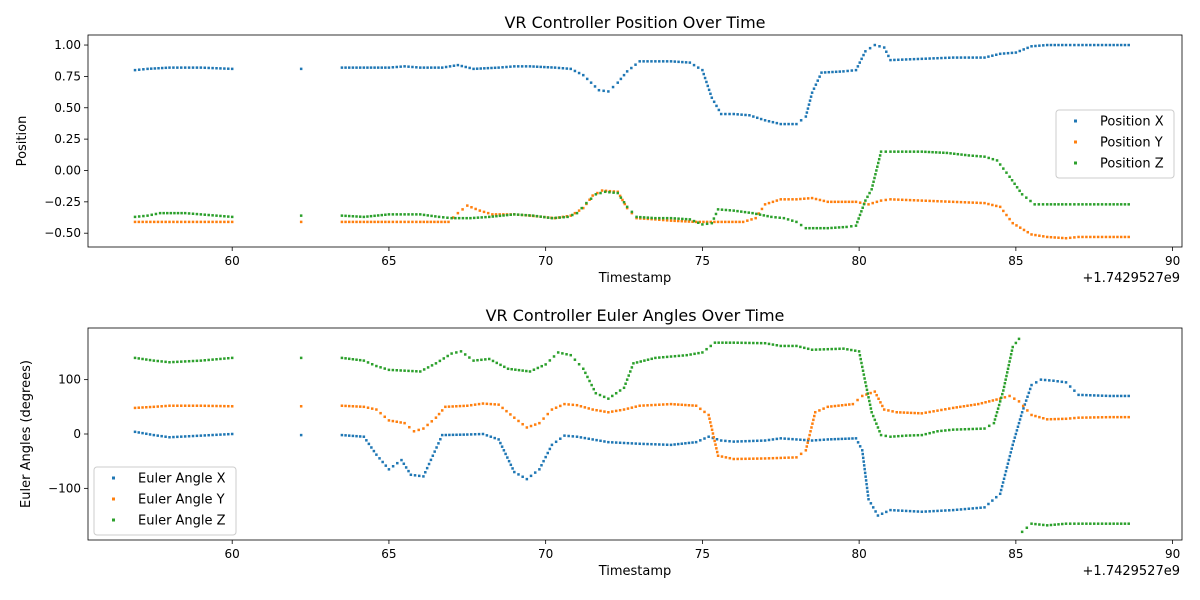 The image size is (1200, 600). Describe the element at coordinates (1132, 122) in the screenshot. I see `legend-label: Position X` at that location.